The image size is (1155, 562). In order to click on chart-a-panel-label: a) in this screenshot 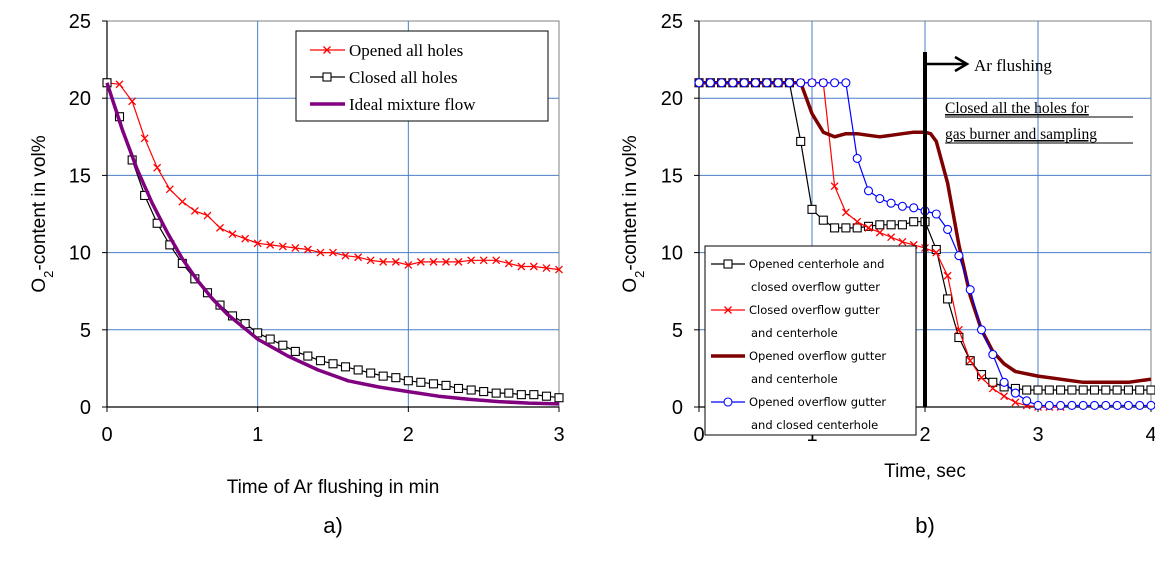, I will do `click(333, 525)`.